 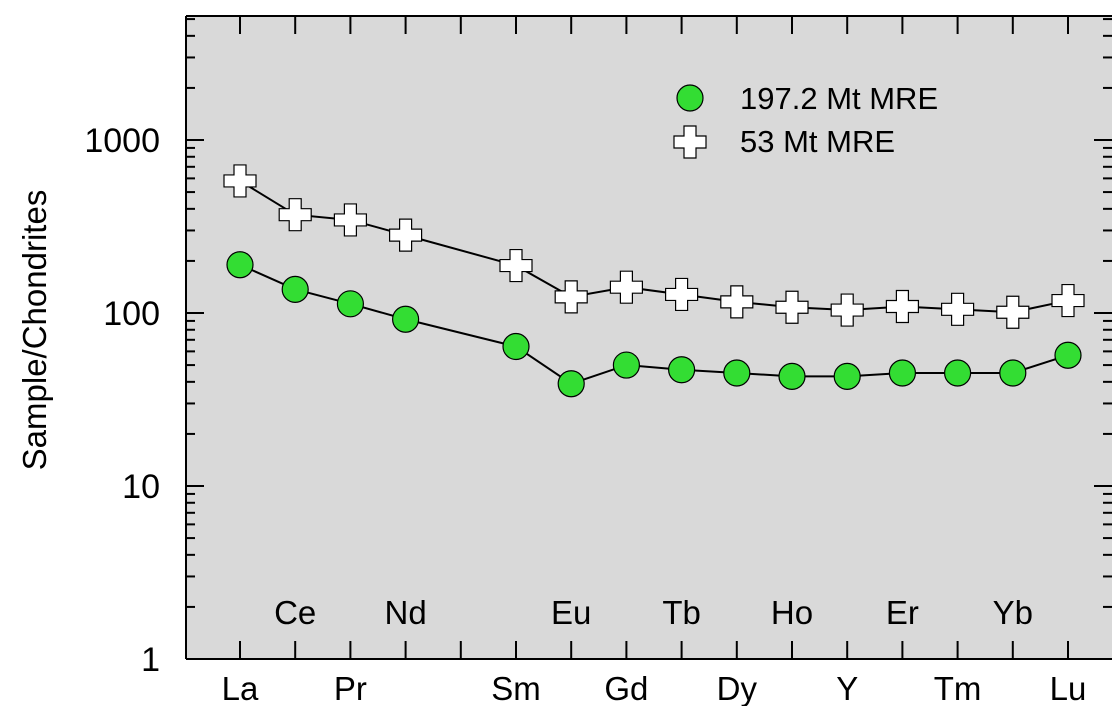 I want to click on x-category-label: Er, so click(x=902, y=612).